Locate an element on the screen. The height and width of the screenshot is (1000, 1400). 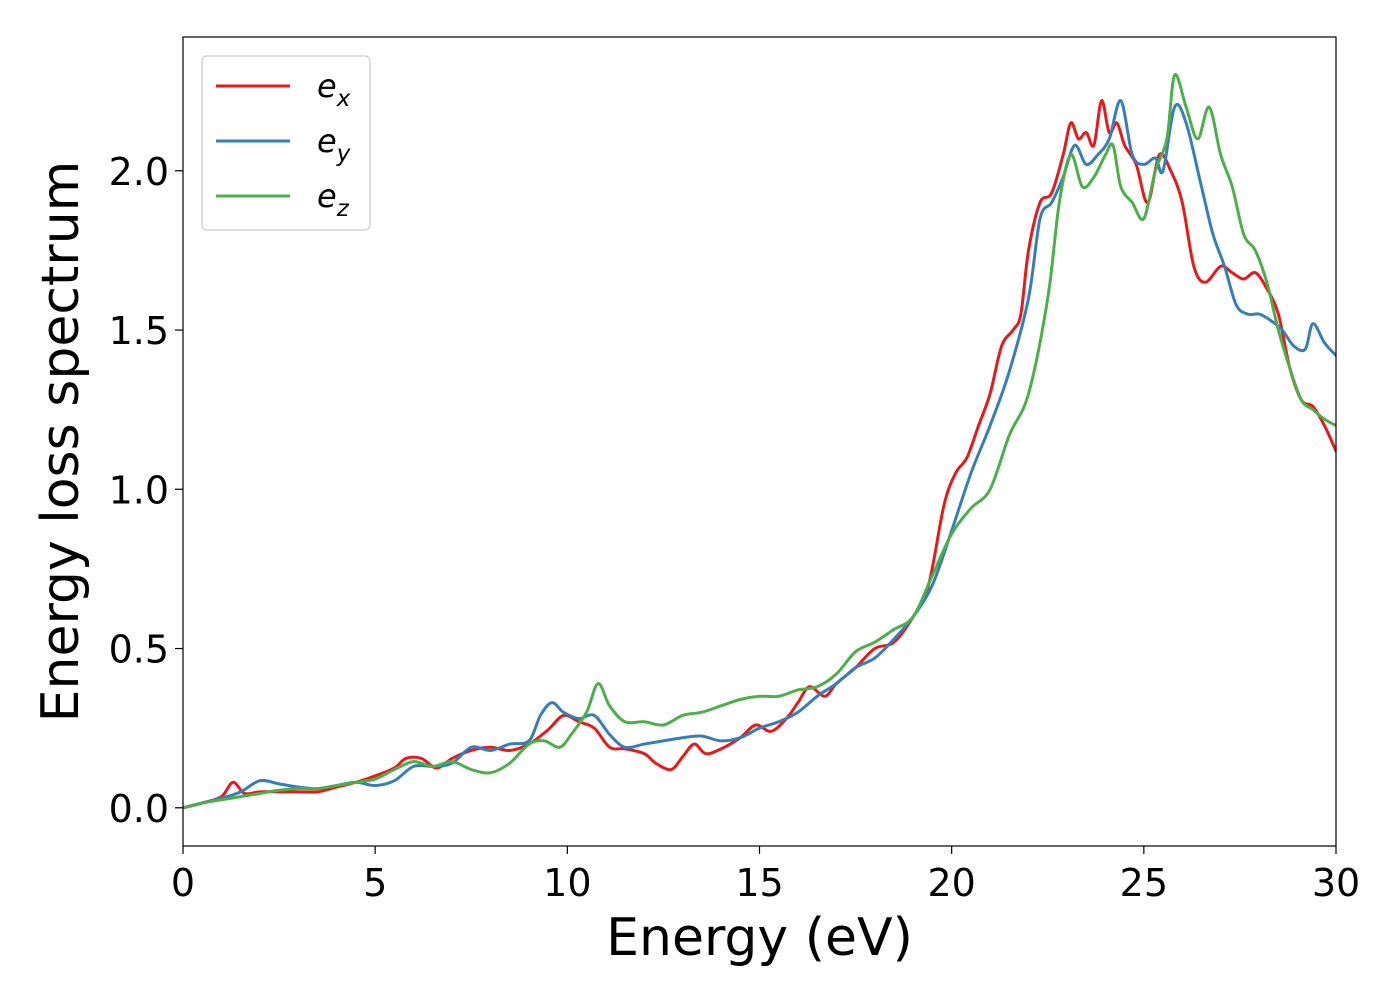
x-tick-label: 25 is located at coordinates (1144, 883).